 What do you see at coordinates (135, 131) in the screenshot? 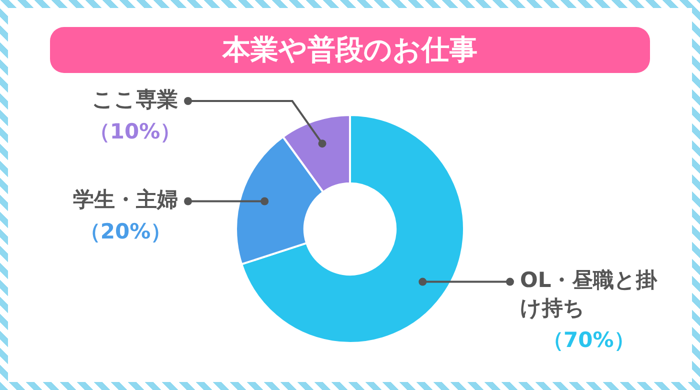
I see `data-label: （10%）` at bounding box center [135, 131].